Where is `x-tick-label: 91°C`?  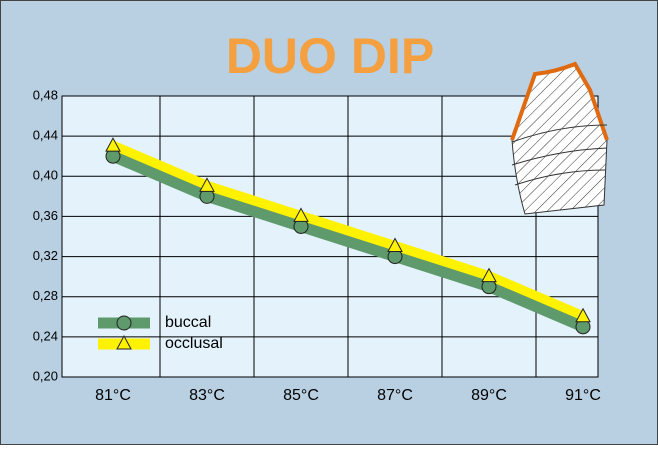
x-tick-label: 91°C is located at coordinates (583, 395).